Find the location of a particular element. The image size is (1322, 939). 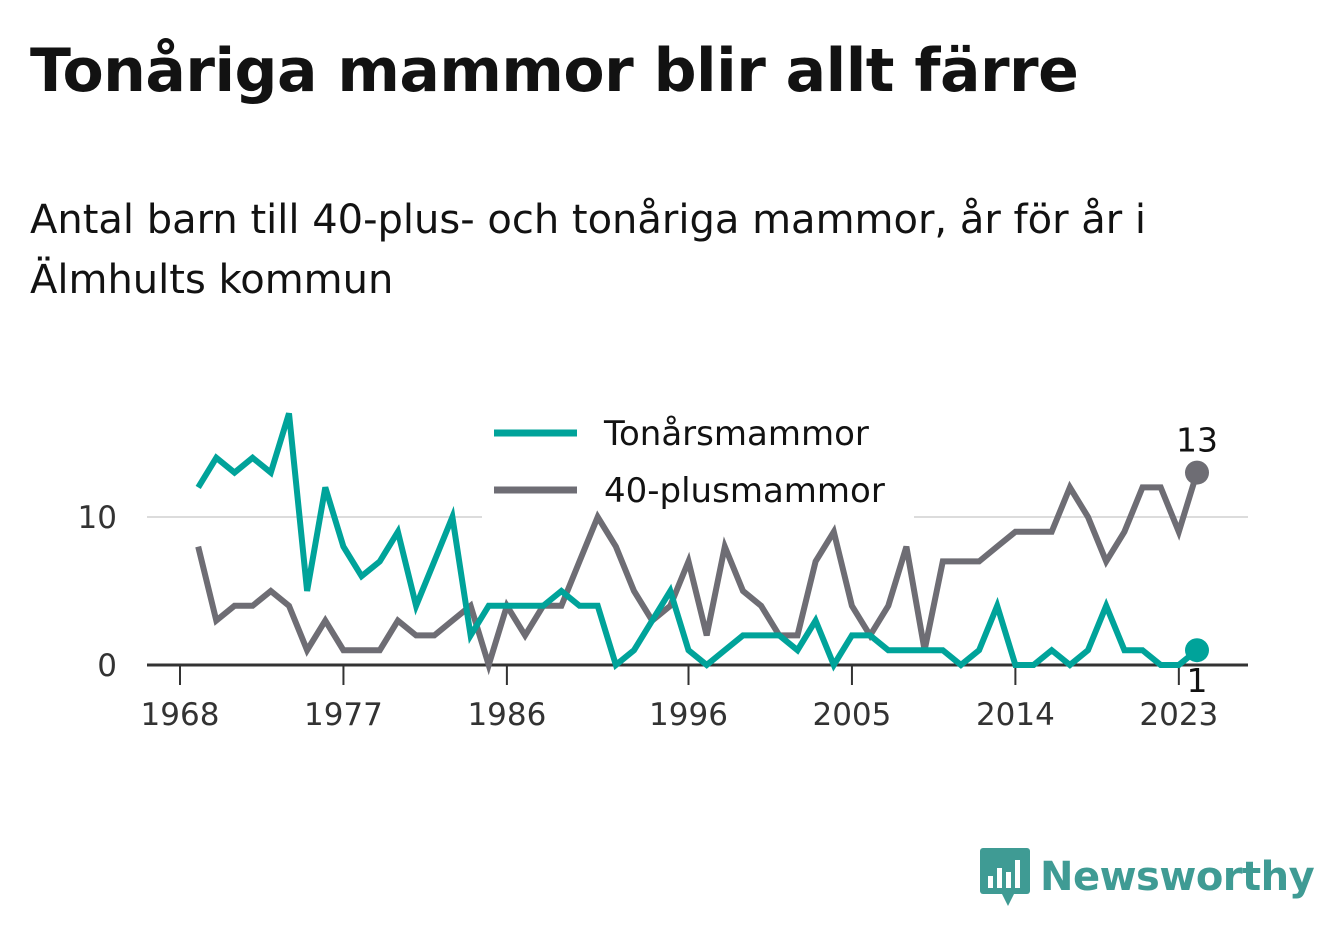

y-tick-label: 0 is located at coordinates (107, 666).